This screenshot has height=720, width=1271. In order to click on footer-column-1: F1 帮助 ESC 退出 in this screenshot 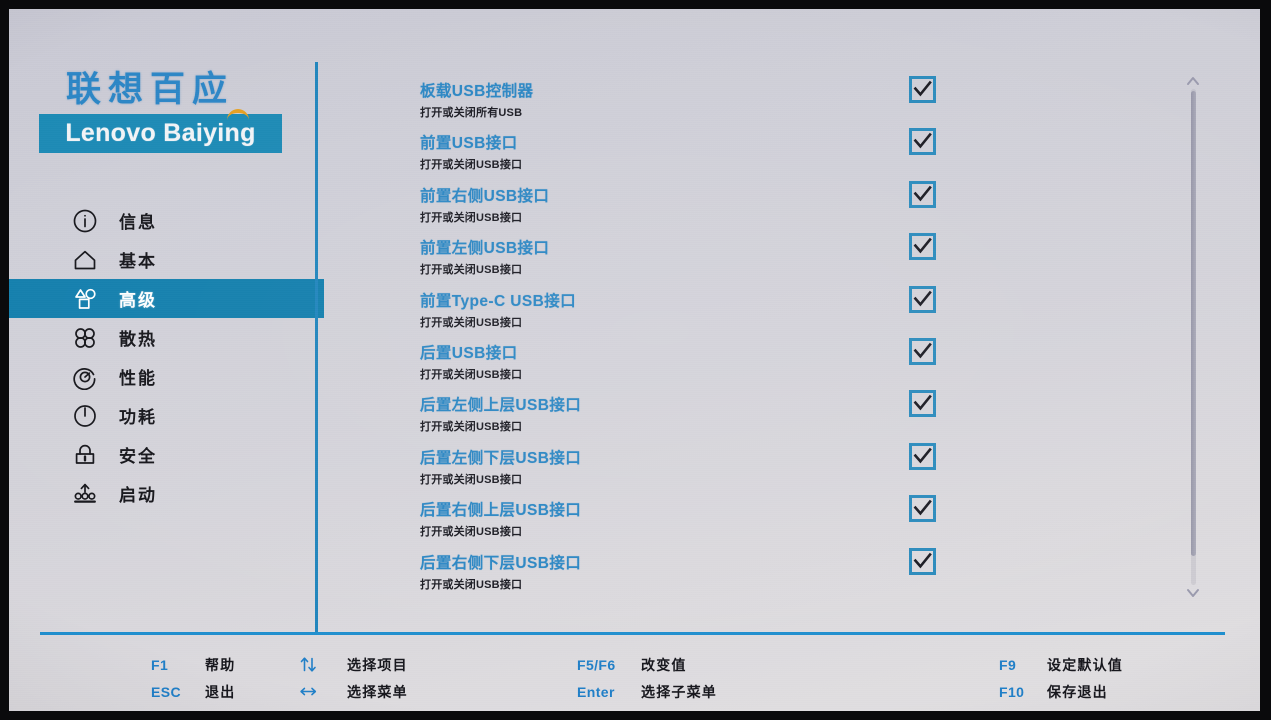, I will do `click(123, 678)`.